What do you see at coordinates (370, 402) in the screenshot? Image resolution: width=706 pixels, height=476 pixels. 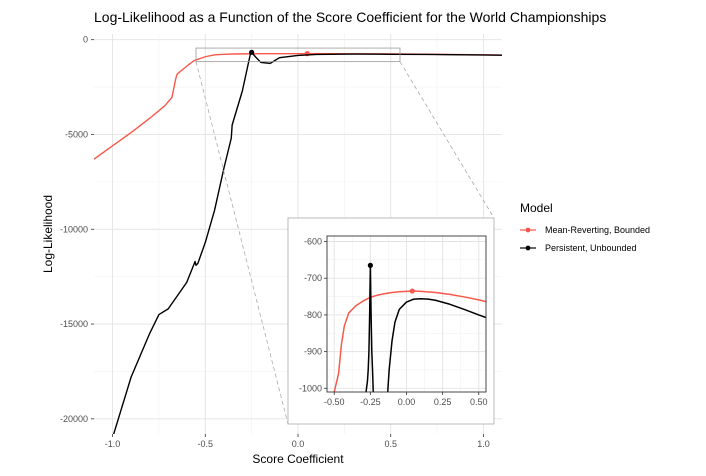 I see `inset-x-tick-label: -0.25` at bounding box center [370, 402].